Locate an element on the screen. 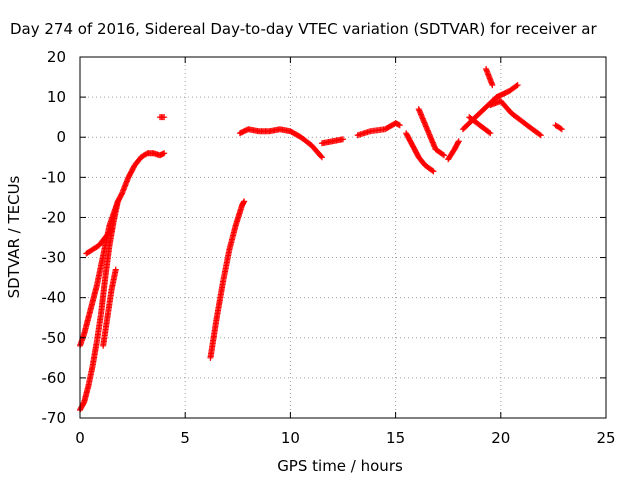 The width and height of the screenshot is (640, 485). y-tick-label: -30 is located at coordinates (54, 258).